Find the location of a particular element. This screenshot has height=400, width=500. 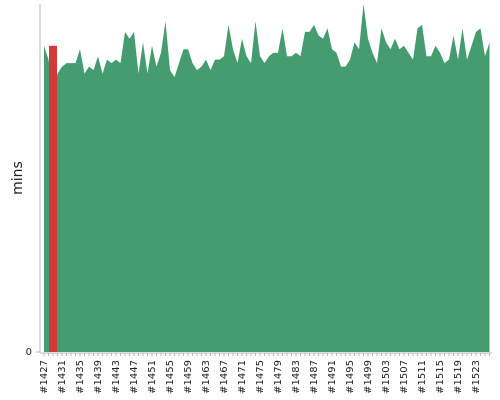

highlight-bar is located at coordinates (53, 198).